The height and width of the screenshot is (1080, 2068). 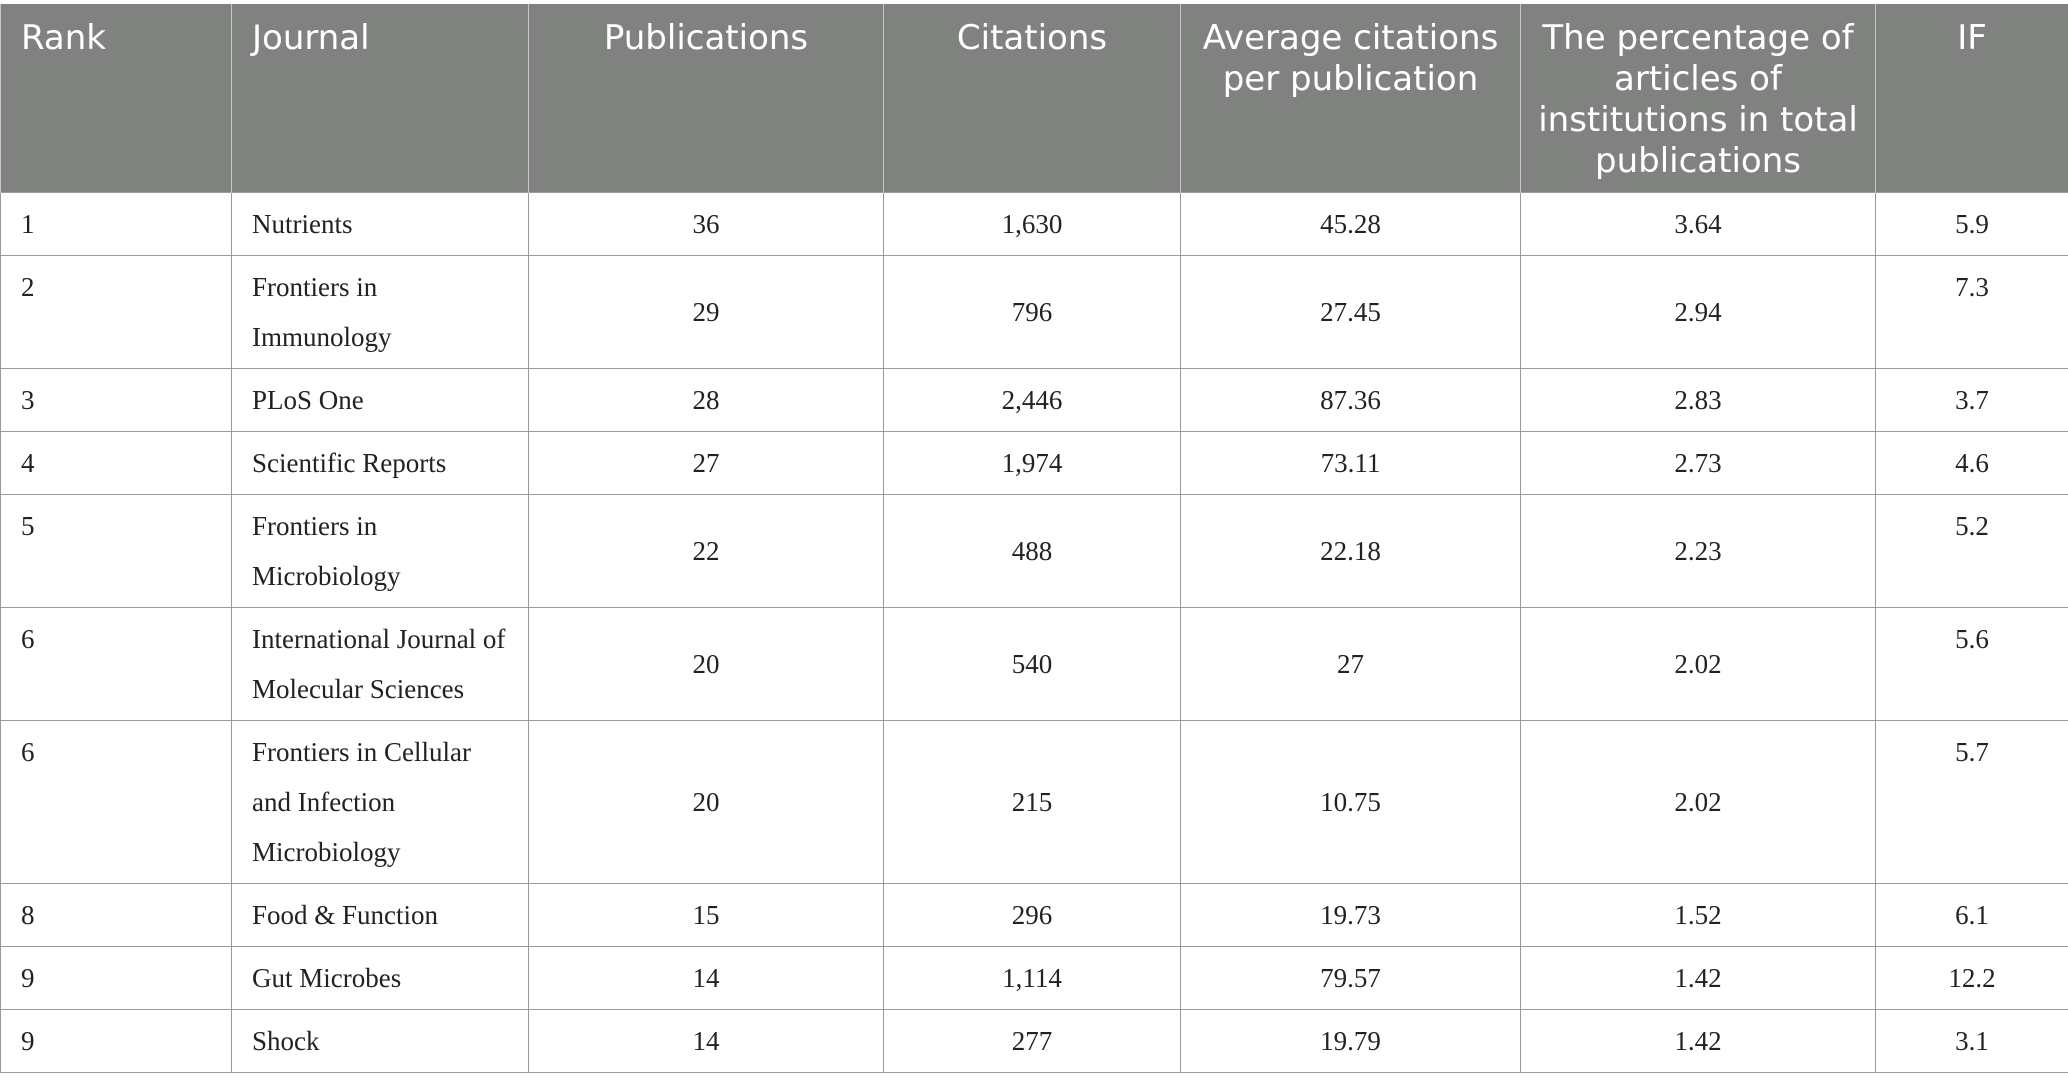 What do you see at coordinates (1698, 915) in the screenshot?
I see `cell-percentage: 1.52` at bounding box center [1698, 915].